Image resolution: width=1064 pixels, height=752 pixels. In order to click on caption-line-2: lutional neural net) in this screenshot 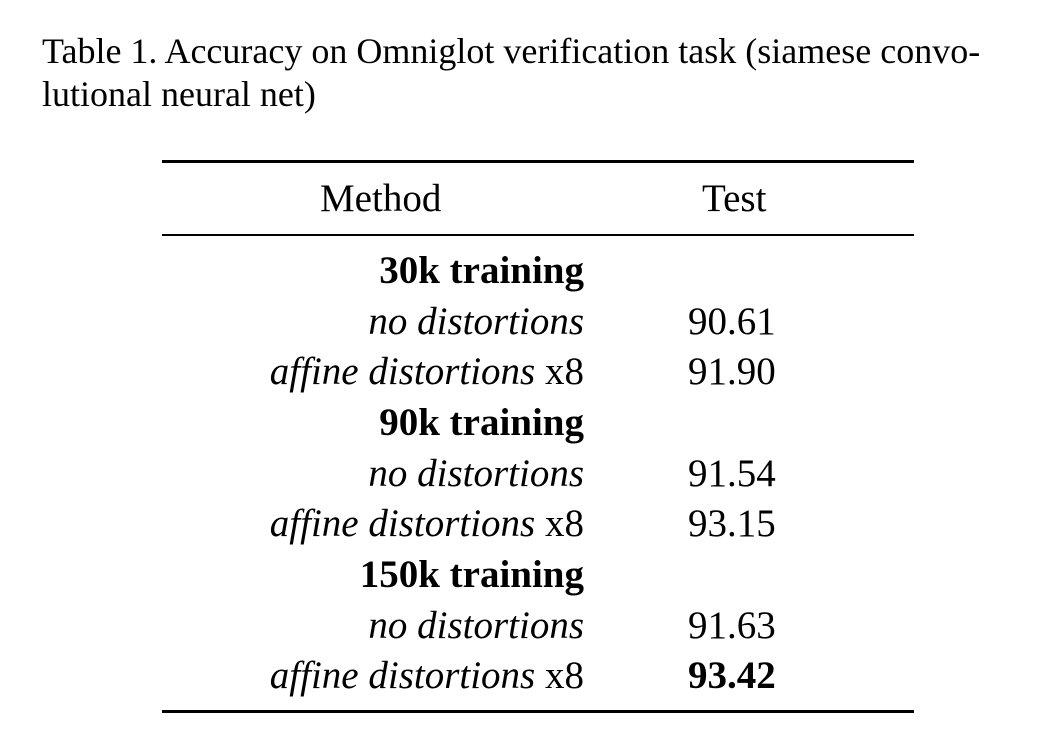, I will do `click(179, 94)`.